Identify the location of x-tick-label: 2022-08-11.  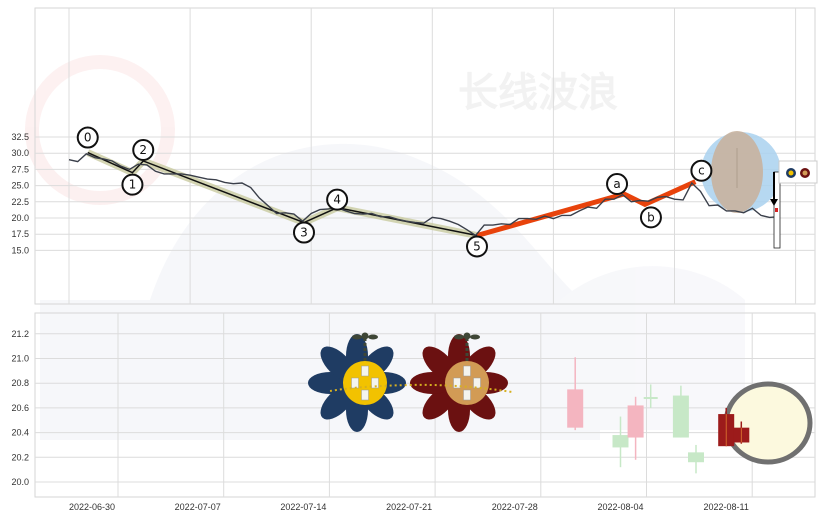
(726, 507).